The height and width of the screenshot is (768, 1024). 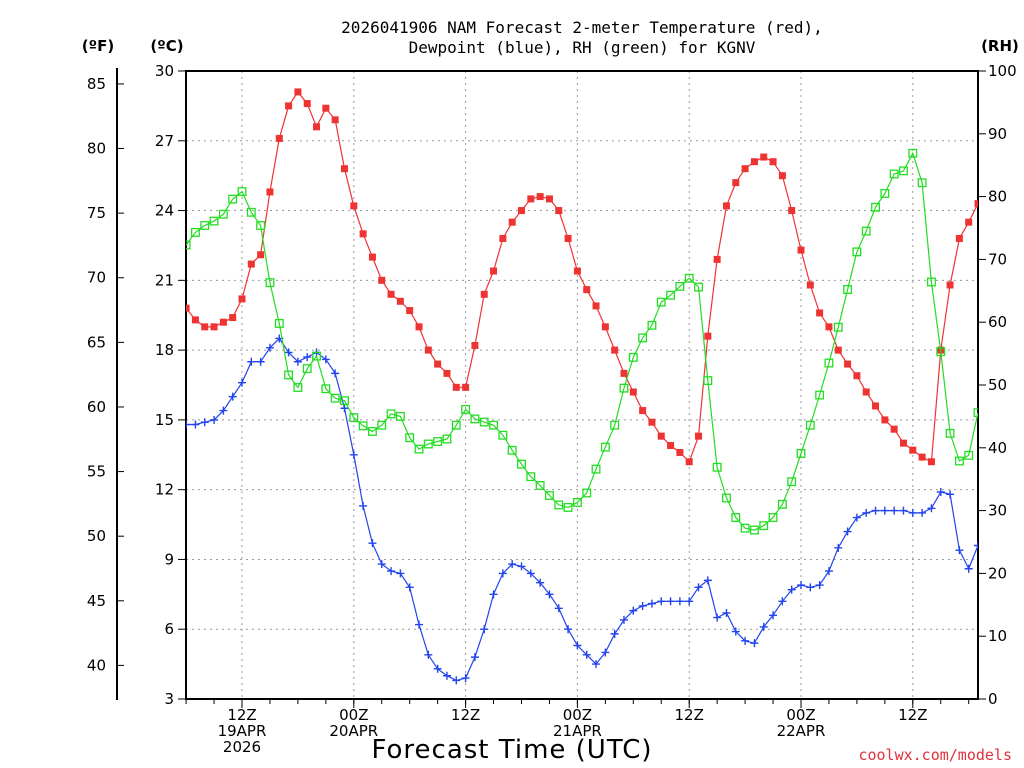 What do you see at coordinates (96, 213) in the screenshot?
I see `fahrenheit-tick-label: 75` at bounding box center [96, 213].